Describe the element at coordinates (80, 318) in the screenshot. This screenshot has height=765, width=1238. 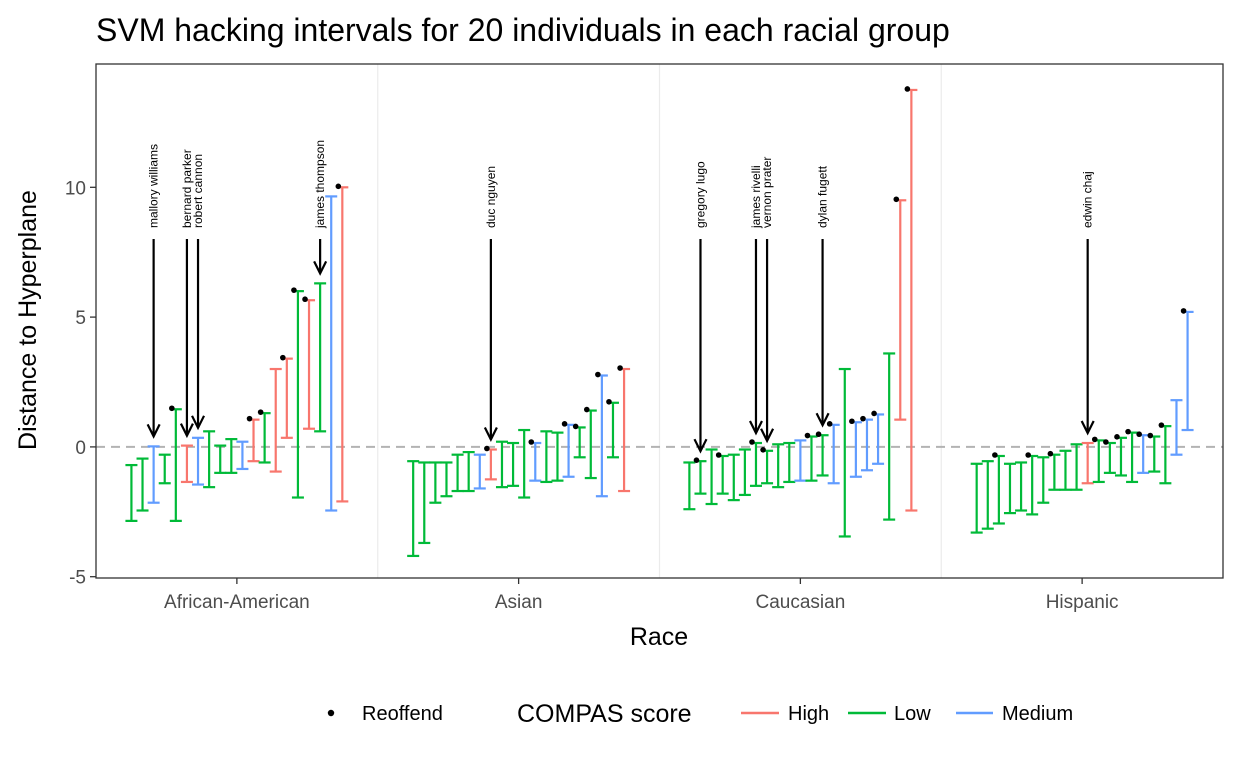
I see `y-tick-label: 5` at that location.